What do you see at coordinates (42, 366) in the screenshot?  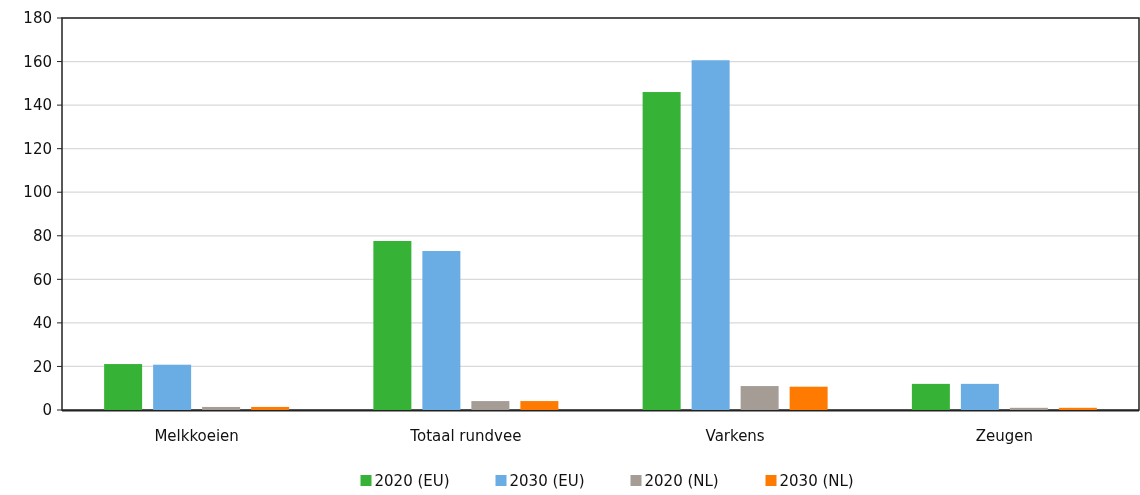 I see `y-tick-label: 20` at bounding box center [42, 366].